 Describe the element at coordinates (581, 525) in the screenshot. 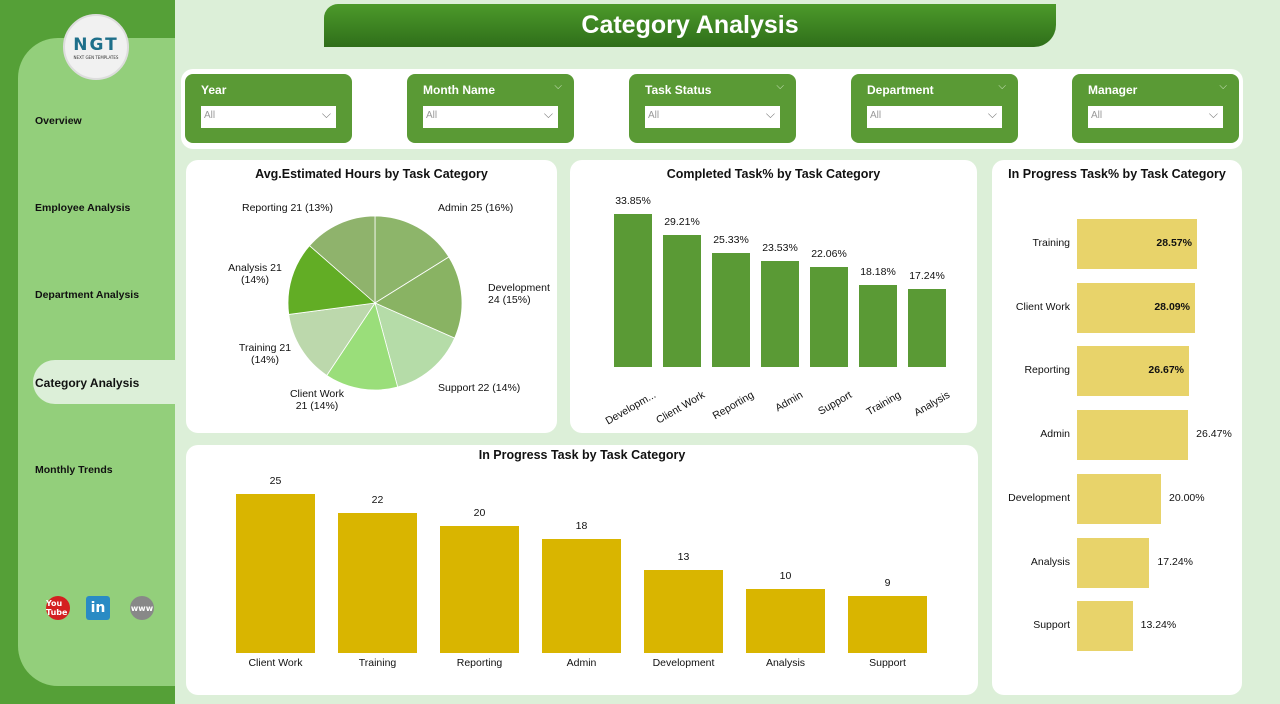

I see `data-label: 18` at that location.